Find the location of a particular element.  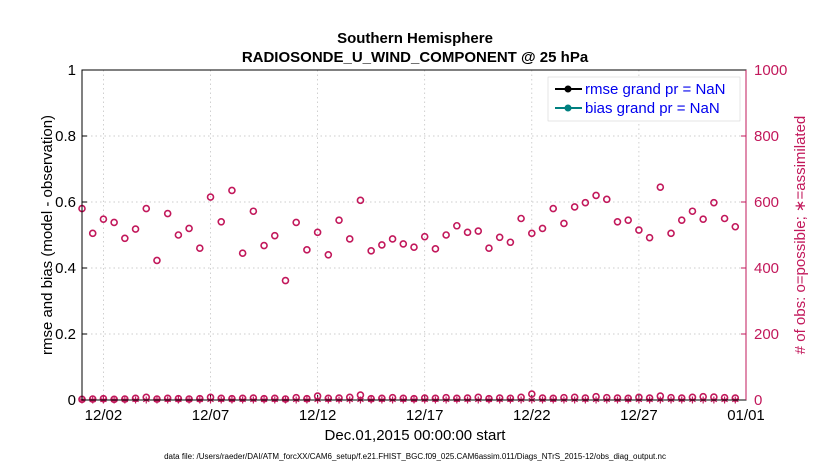

x-tick-label: 12/17 is located at coordinates (425, 415).